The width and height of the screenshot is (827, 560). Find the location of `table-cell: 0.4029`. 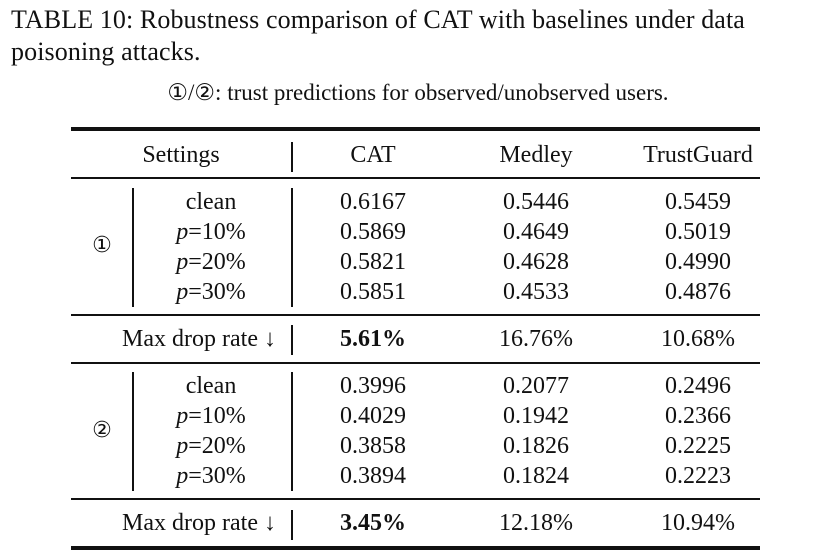

table-cell: 0.4029 is located at coordinates (373, 416).